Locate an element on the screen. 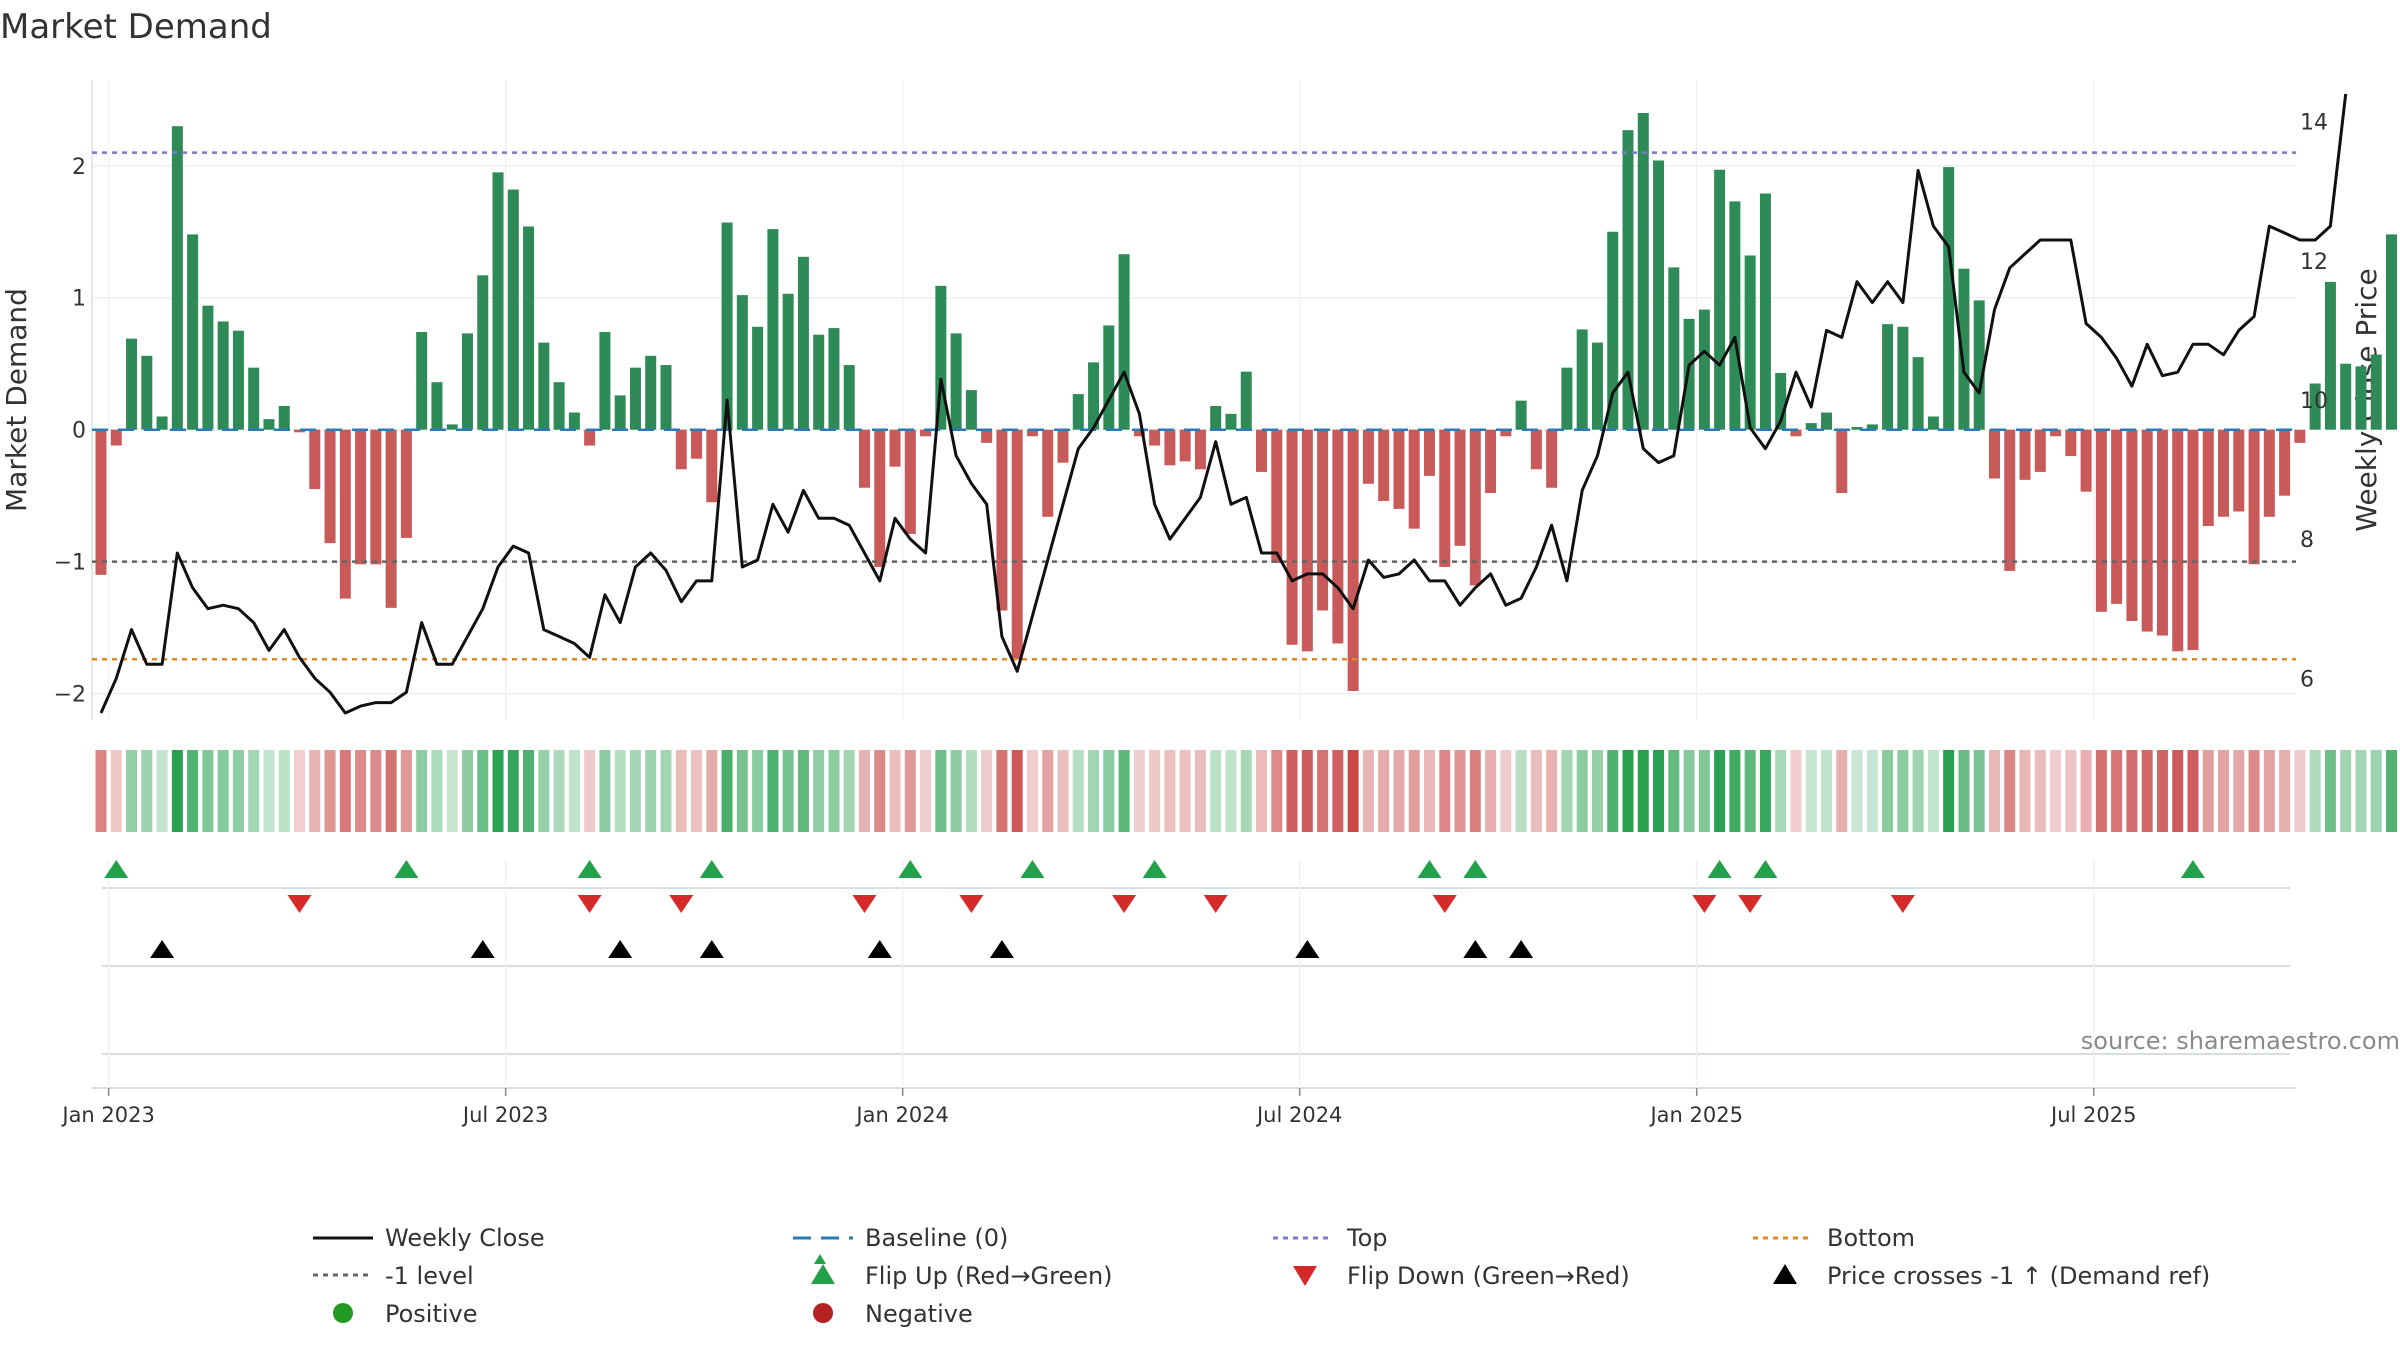  legend-price-cross-label: Price crosses -1 ↑ (Demand ref) is located at coordinates (2018, 1276).